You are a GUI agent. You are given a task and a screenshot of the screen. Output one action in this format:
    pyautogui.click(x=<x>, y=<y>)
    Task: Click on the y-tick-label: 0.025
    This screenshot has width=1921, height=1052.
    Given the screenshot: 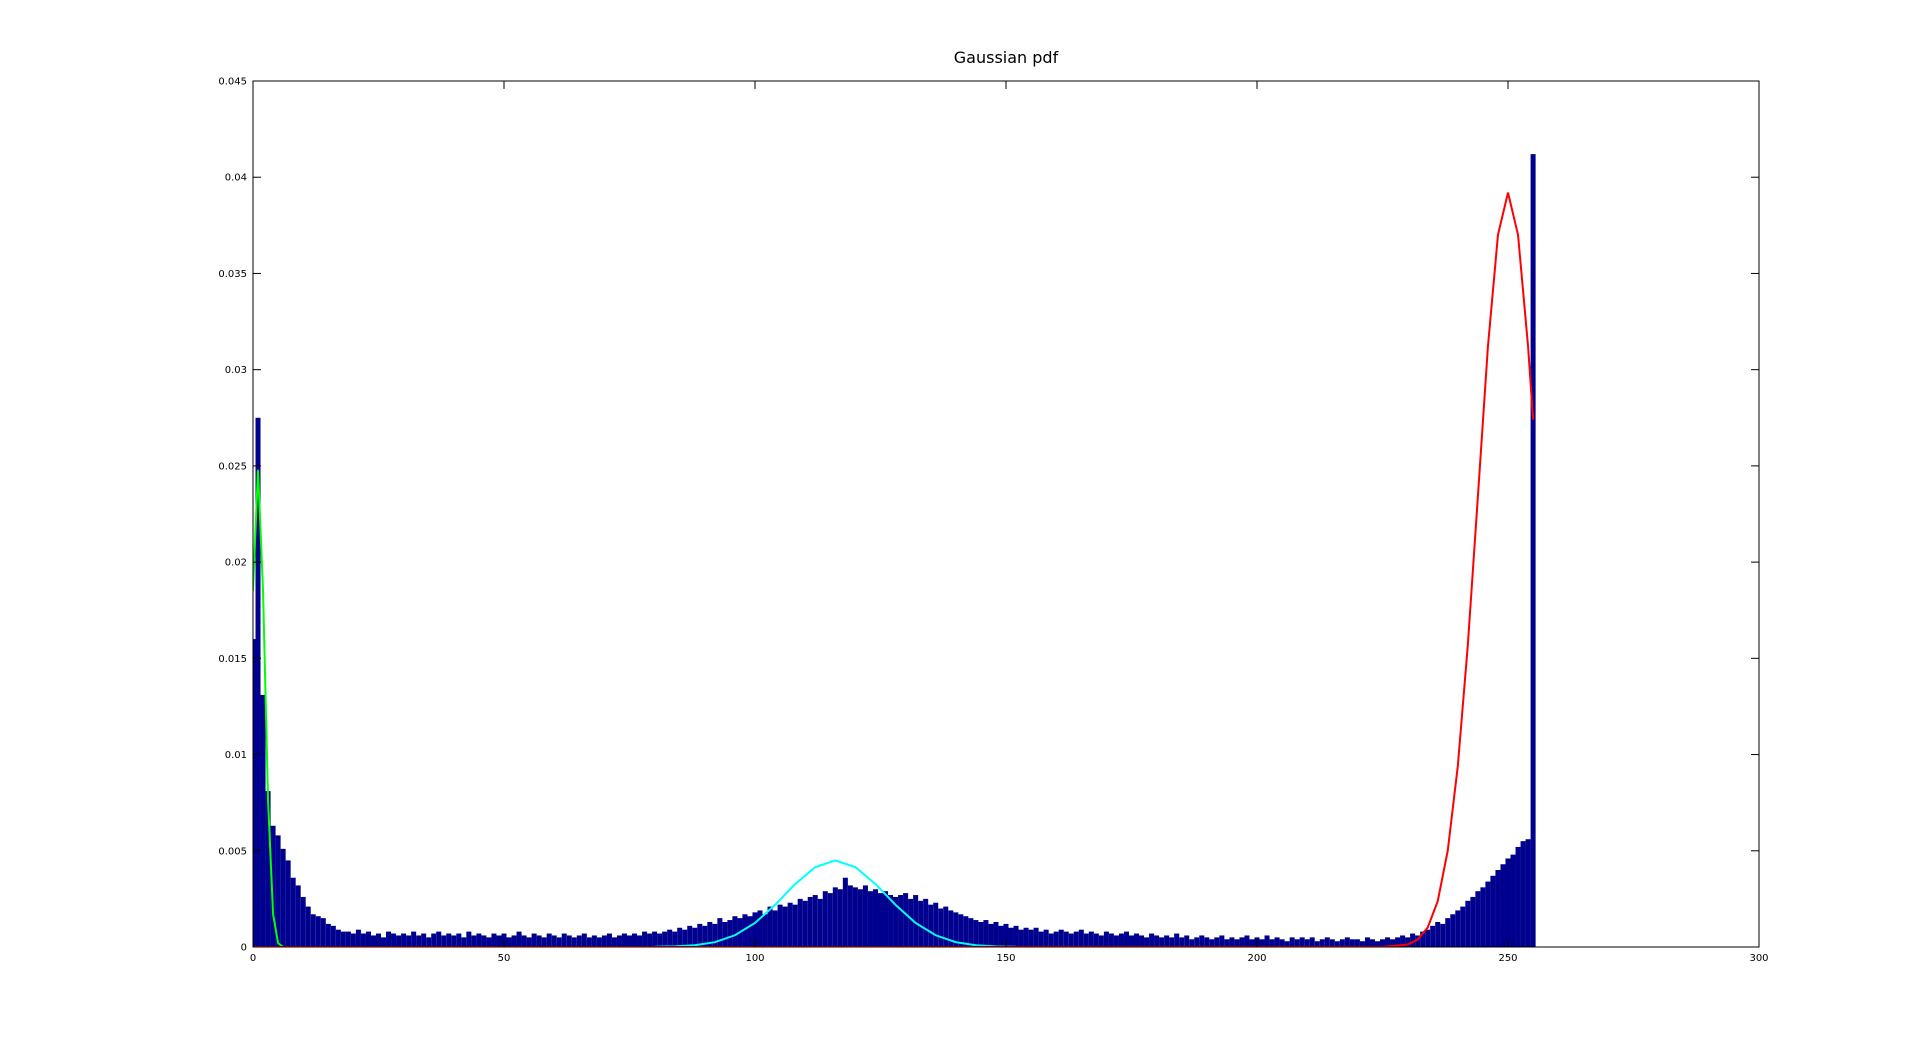 What is the action you would take?
    pyautogui.click(x=232, y=466)
    